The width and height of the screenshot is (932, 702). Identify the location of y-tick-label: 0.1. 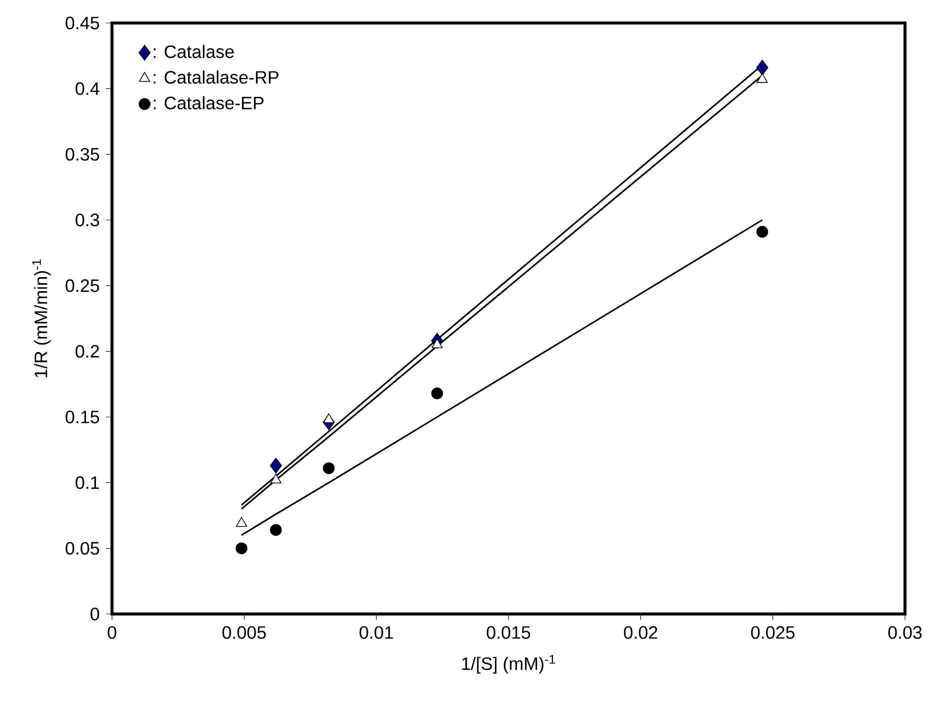
(87, 483).